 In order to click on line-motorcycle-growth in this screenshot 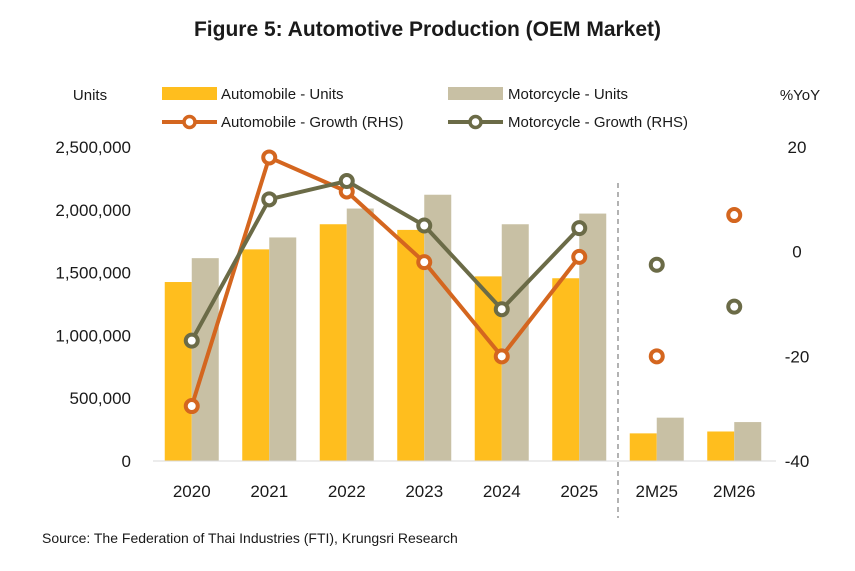, I will do `click(385, 260)`.